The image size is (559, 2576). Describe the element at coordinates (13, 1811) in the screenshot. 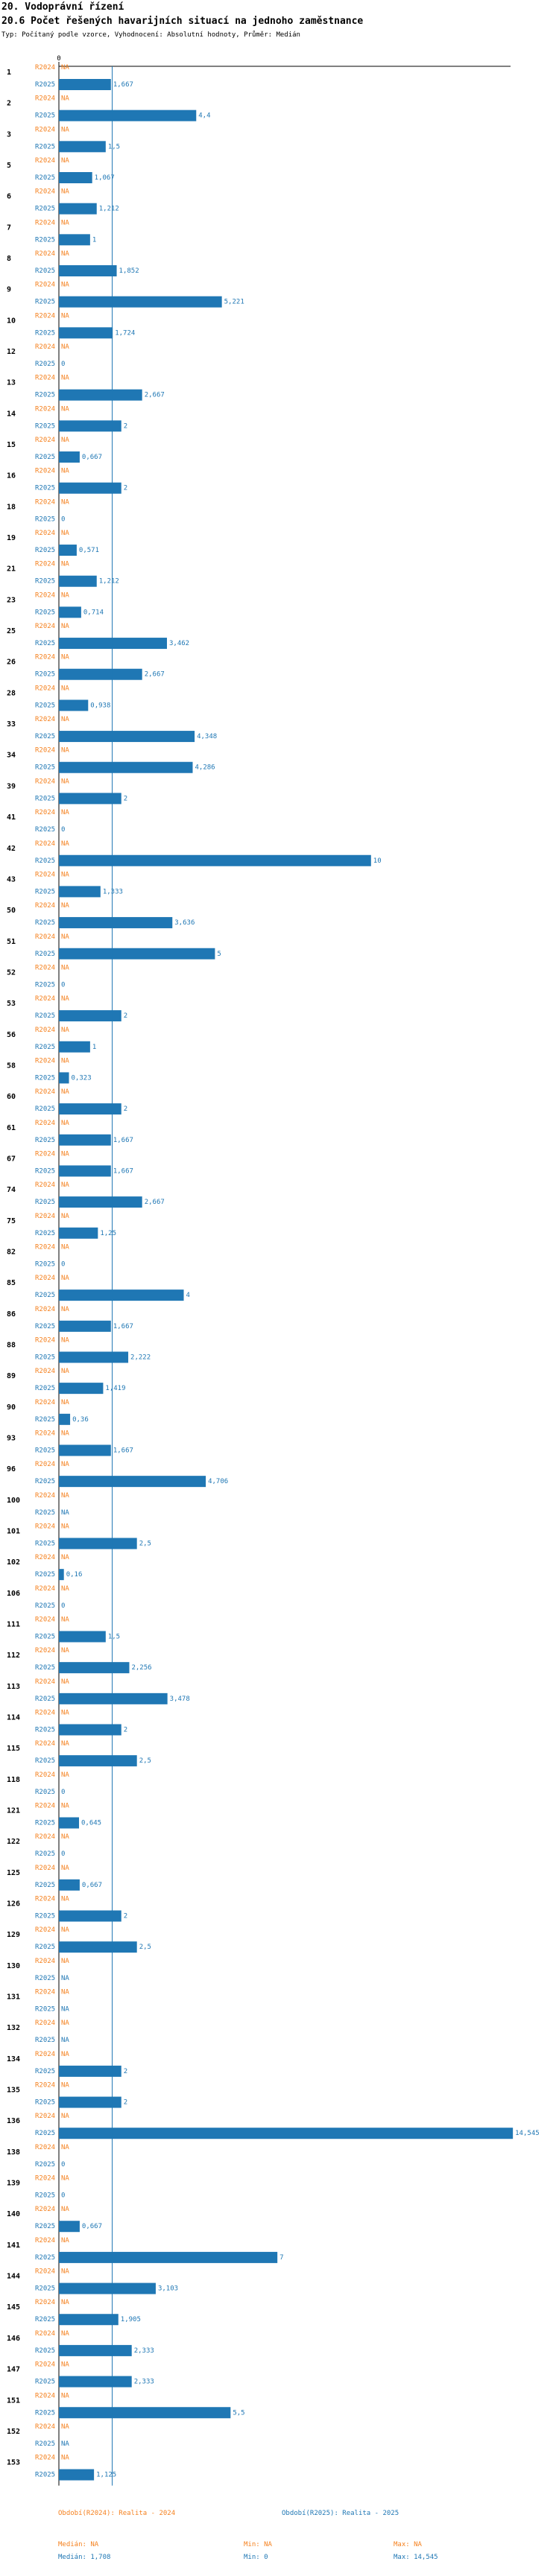

I see `category-label: 121` at that location.